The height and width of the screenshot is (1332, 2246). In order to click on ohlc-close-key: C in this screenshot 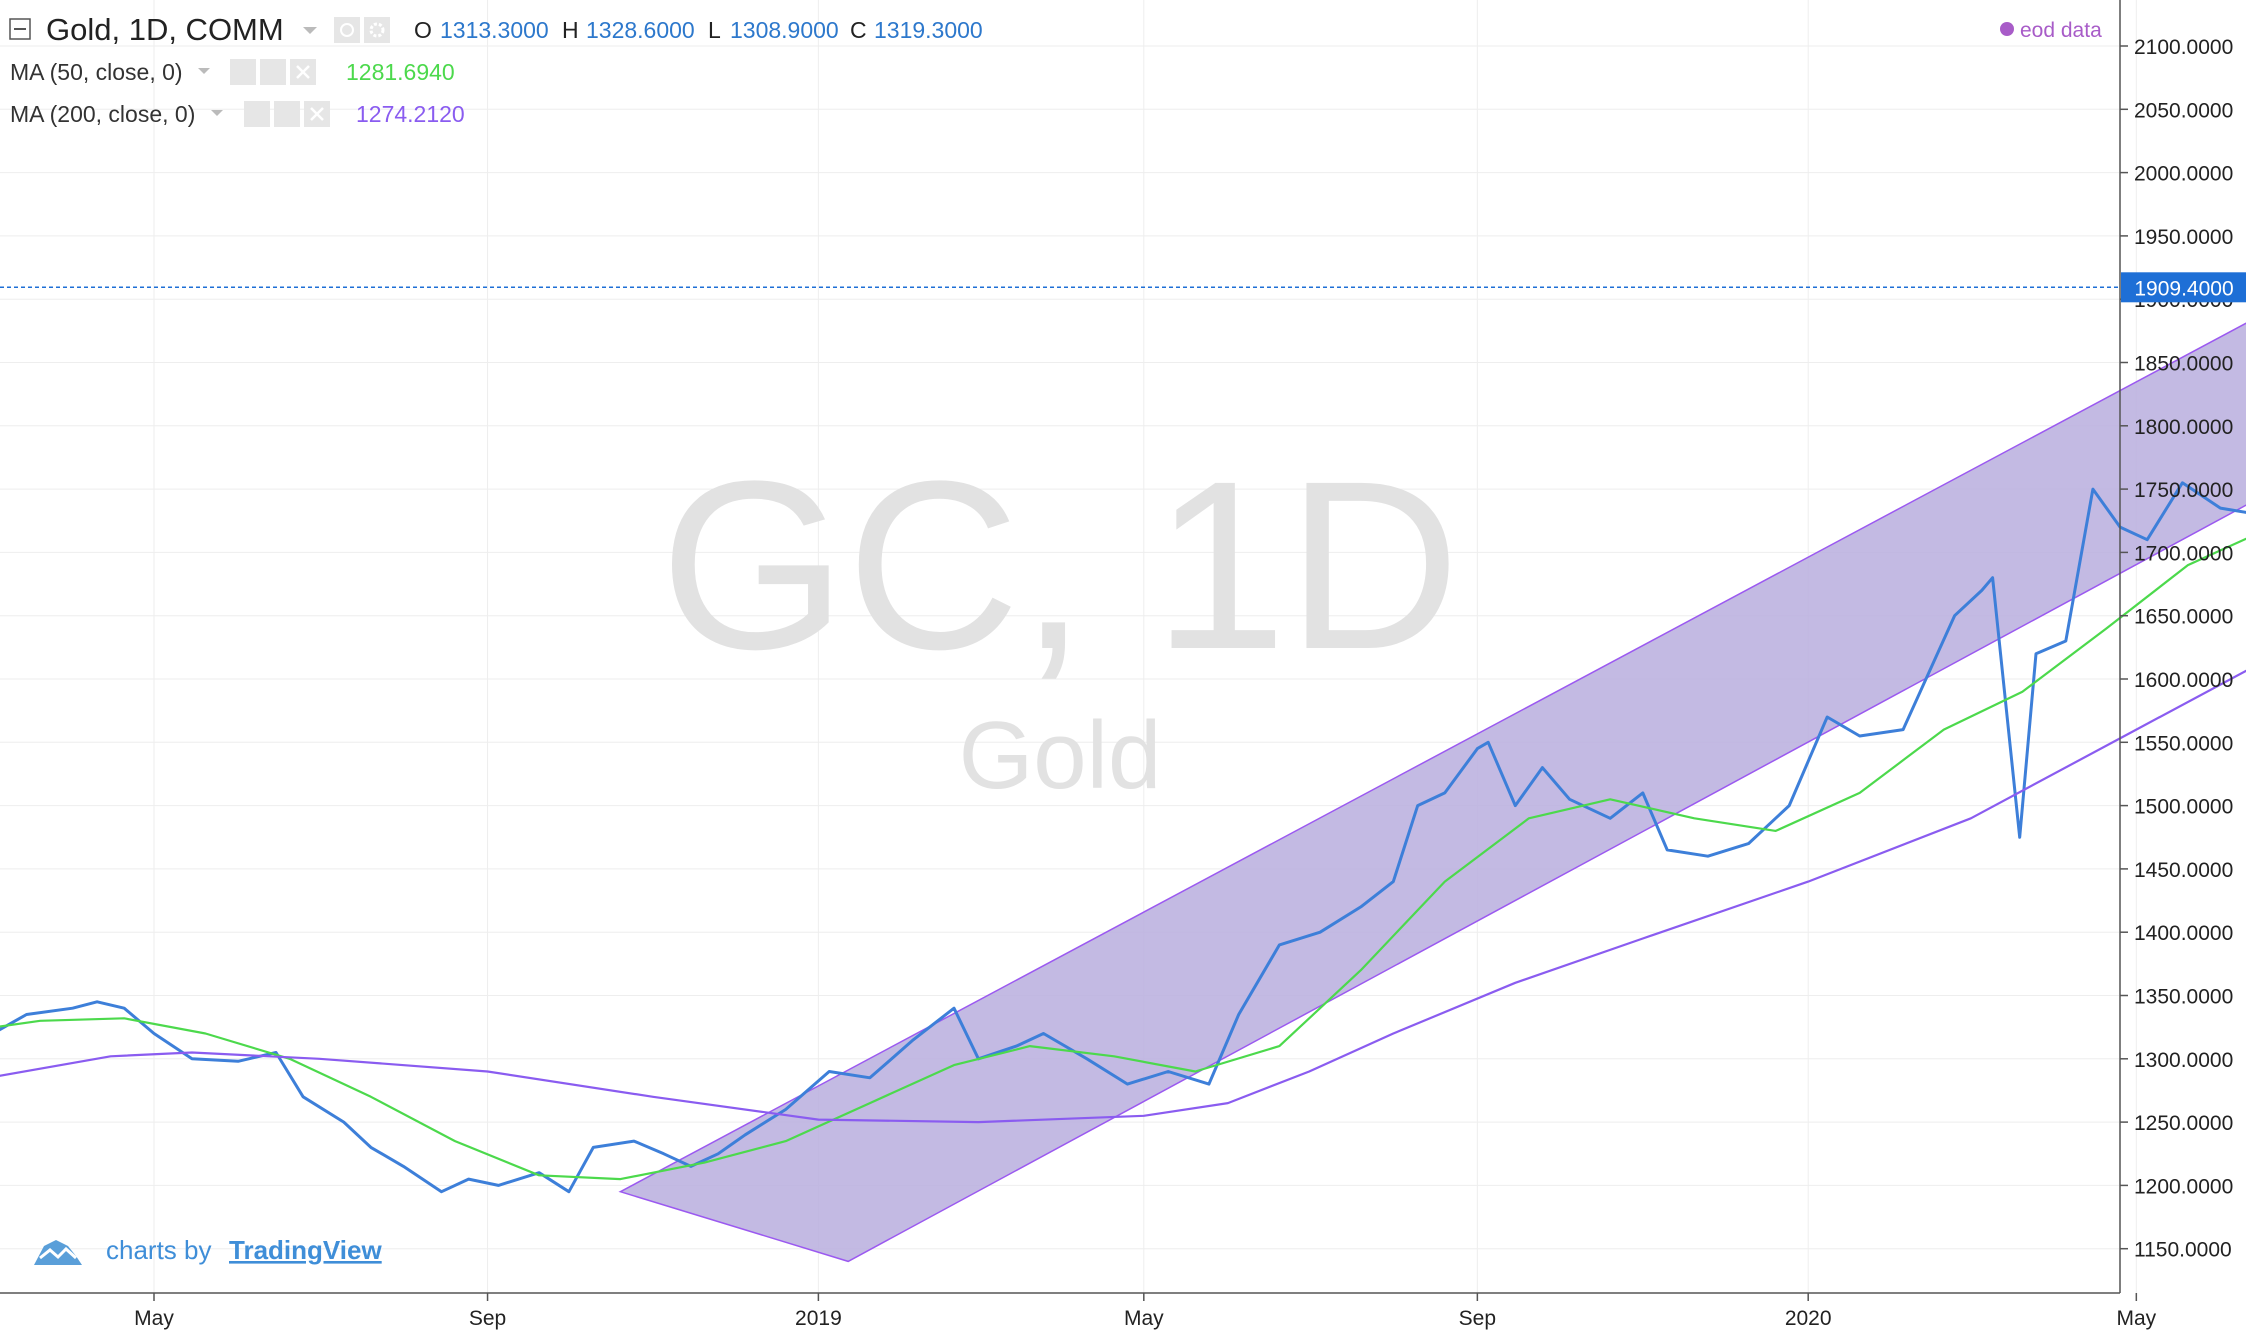, I will do `click(858, 30)`.